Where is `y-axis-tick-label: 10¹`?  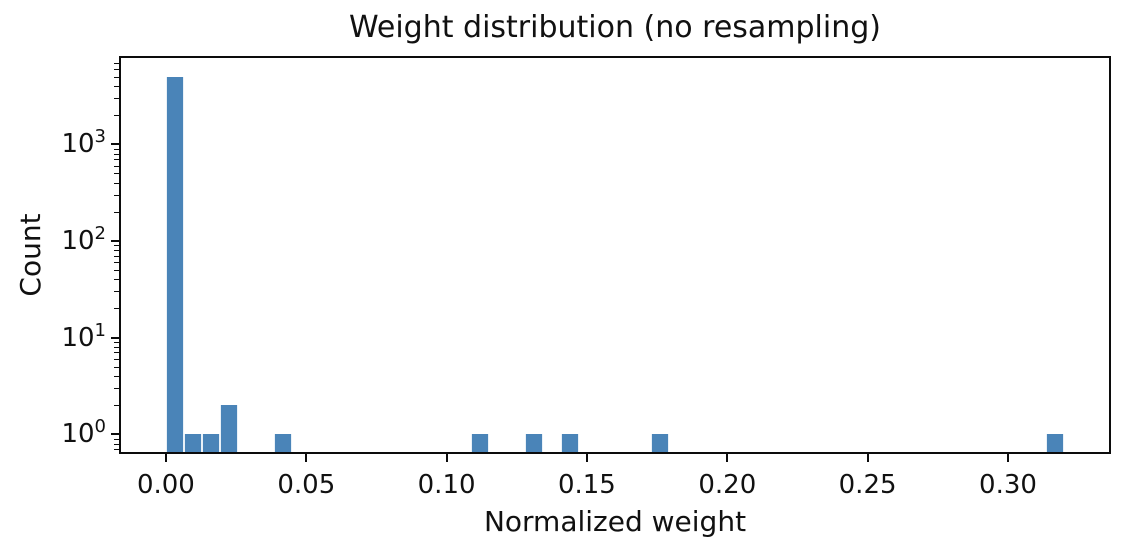
y-axis-tick-label: 10¹ is located at coordinates (83, 336).